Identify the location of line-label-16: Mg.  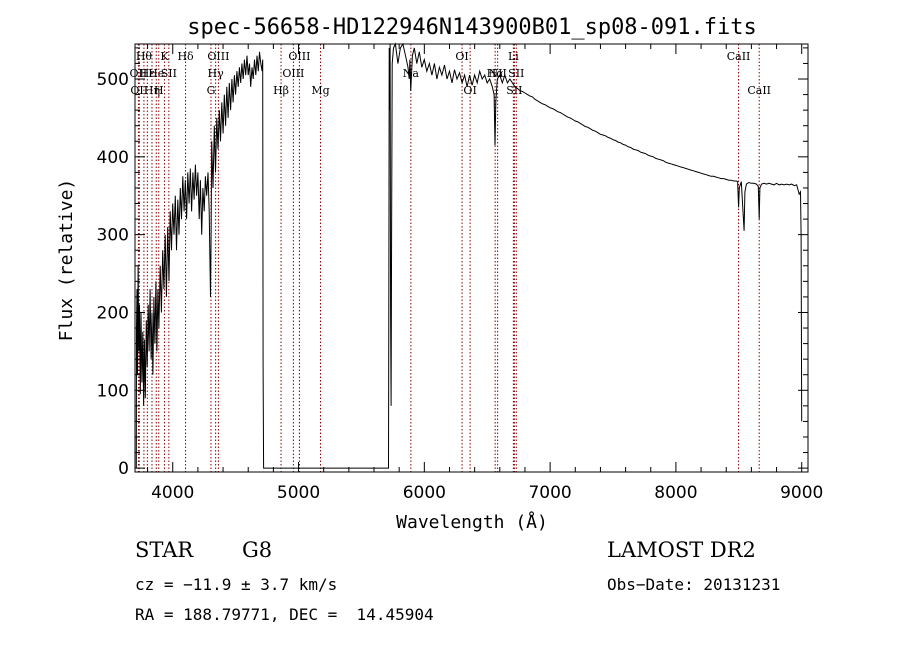
(320, 90).